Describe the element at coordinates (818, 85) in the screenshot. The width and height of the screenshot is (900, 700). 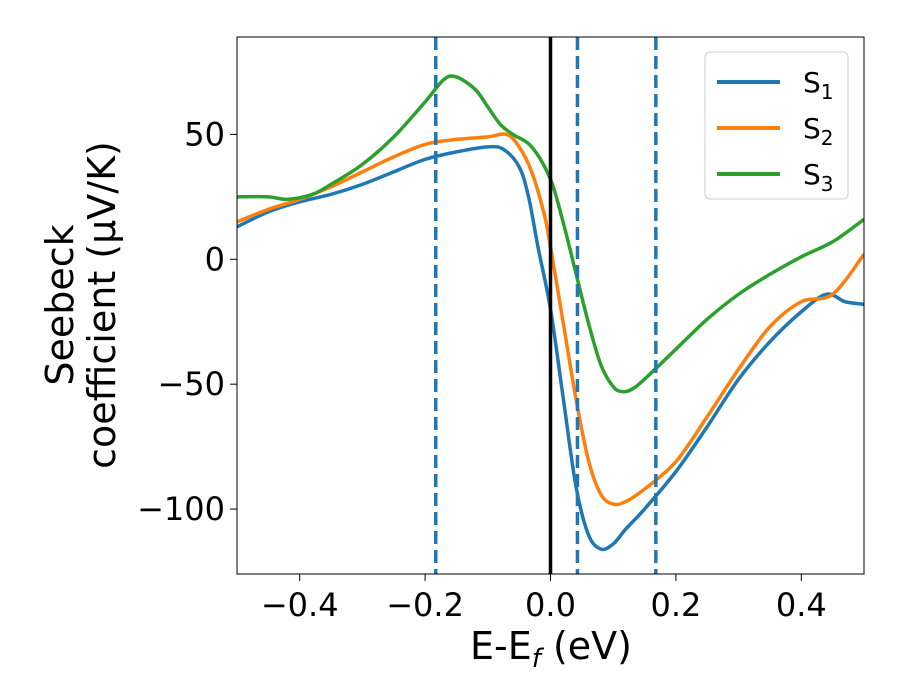
I see `legend-label-s1: S1` at that location.